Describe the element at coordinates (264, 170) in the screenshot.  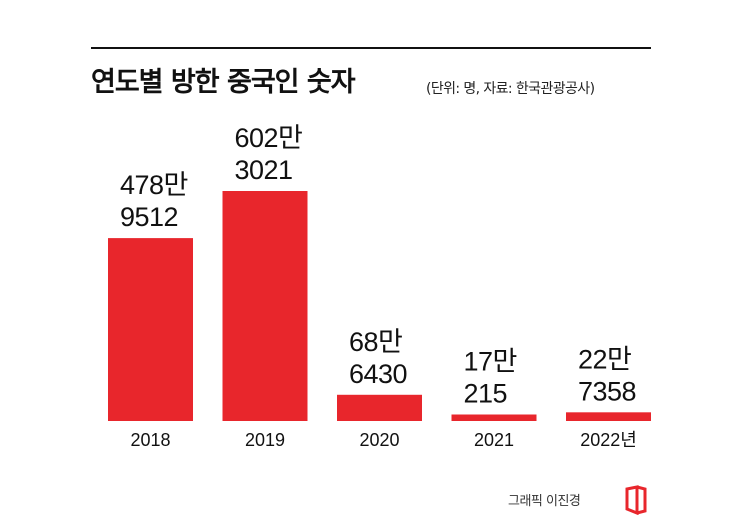
I see `bar-value-label: 3021` at that location.